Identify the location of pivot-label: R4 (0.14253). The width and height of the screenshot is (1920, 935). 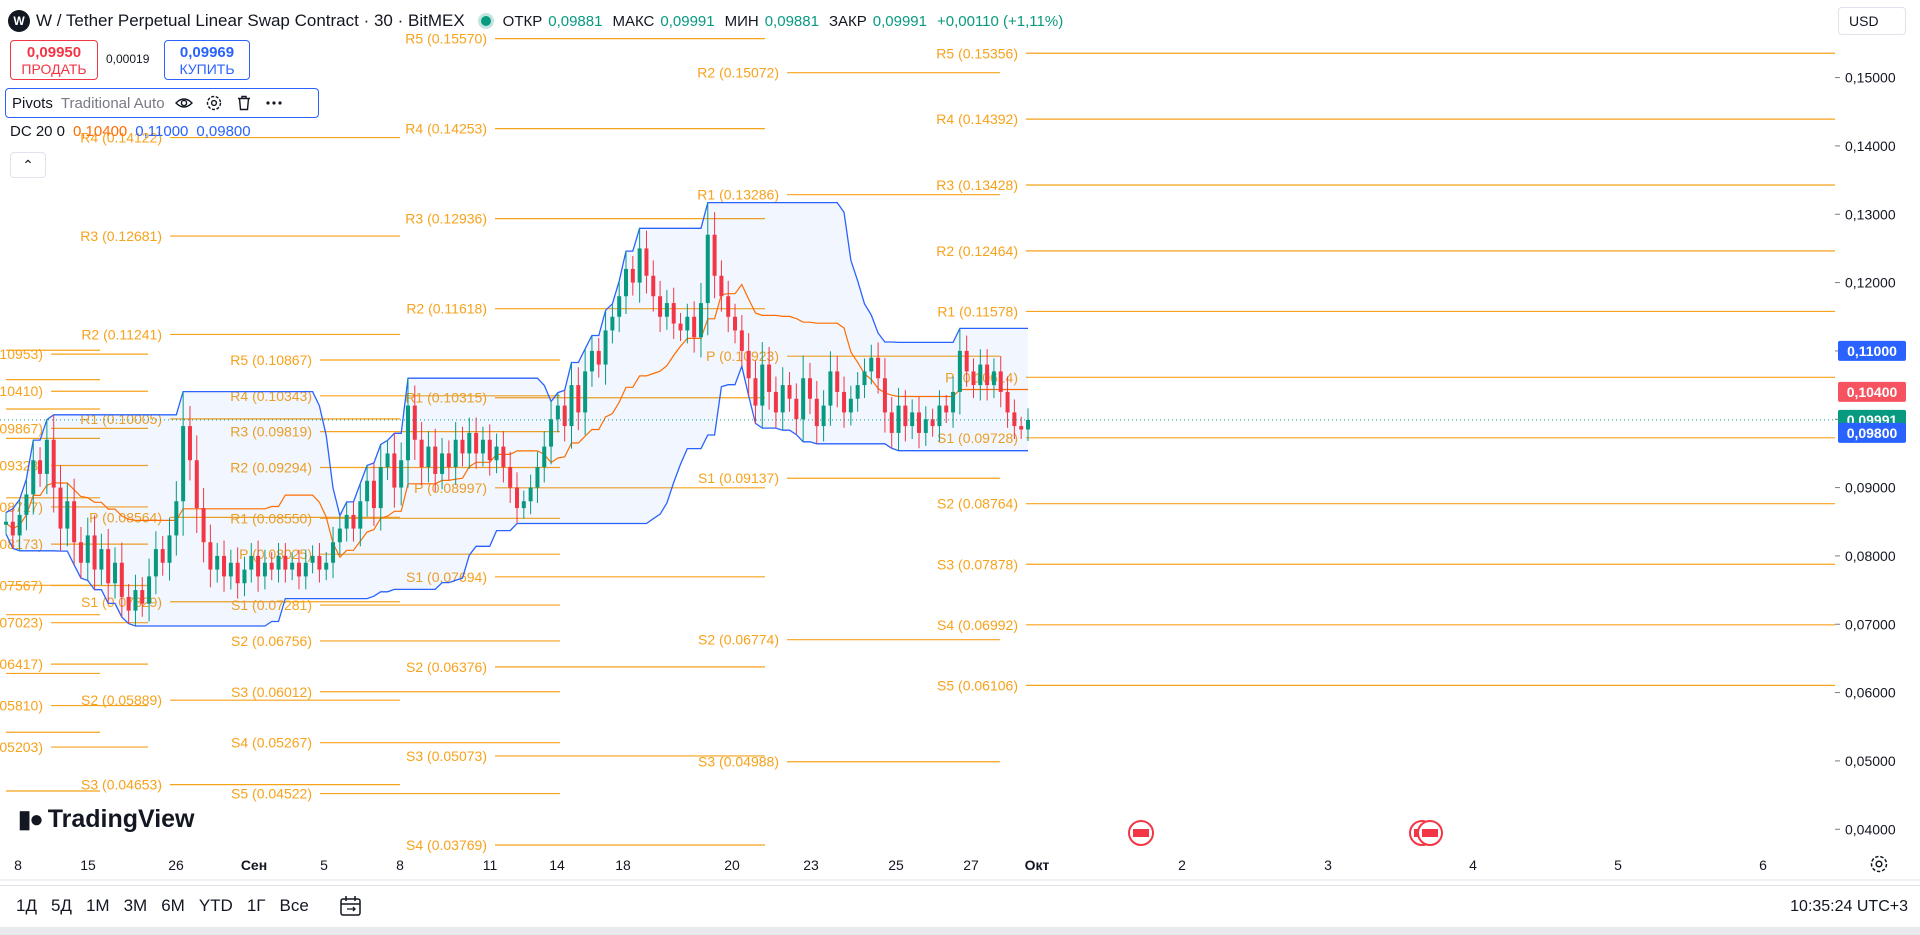
(446, 129).